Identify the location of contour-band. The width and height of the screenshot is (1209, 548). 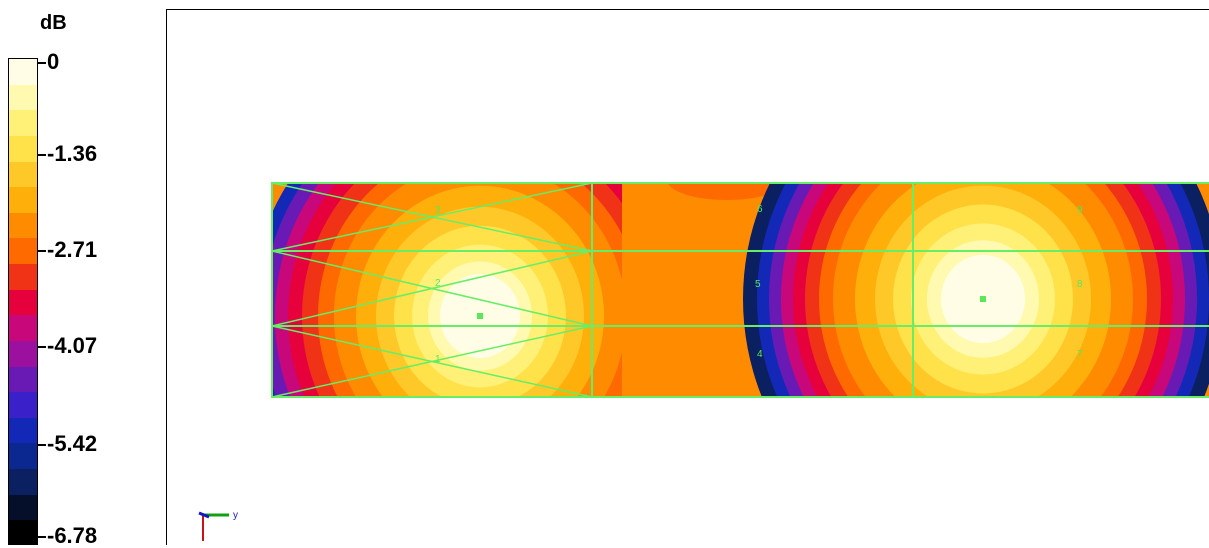
(727, 191).